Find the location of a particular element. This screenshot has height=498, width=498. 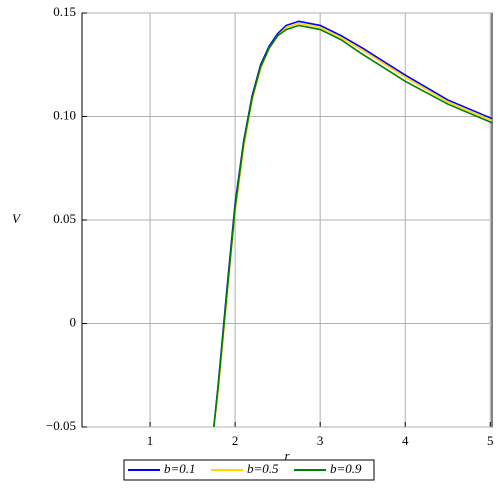

legend-label: b=0.1 is located at coordinates (180, 468).